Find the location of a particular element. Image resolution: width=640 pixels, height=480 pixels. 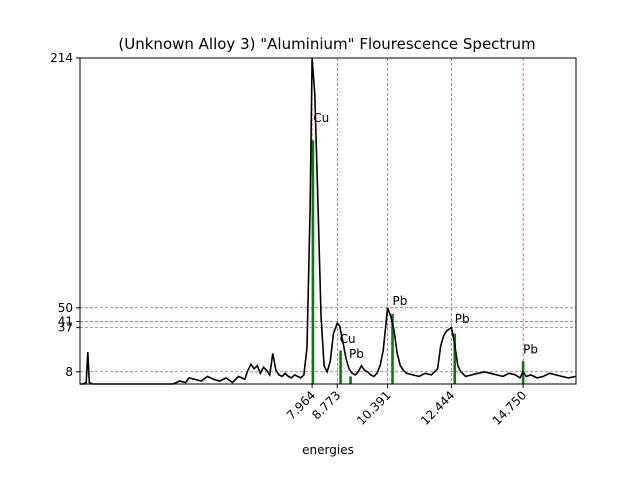

y-tick-label-4: 214 is located at coordinates (61, 58).